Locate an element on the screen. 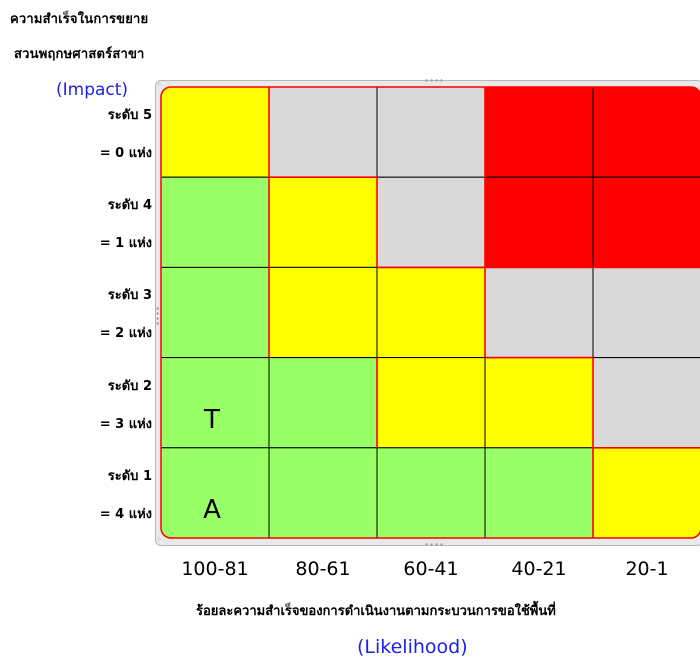 This screenshot has width=700, height=668. y-level-count: = 2 แห่ง is located at coordinates (125, 334).